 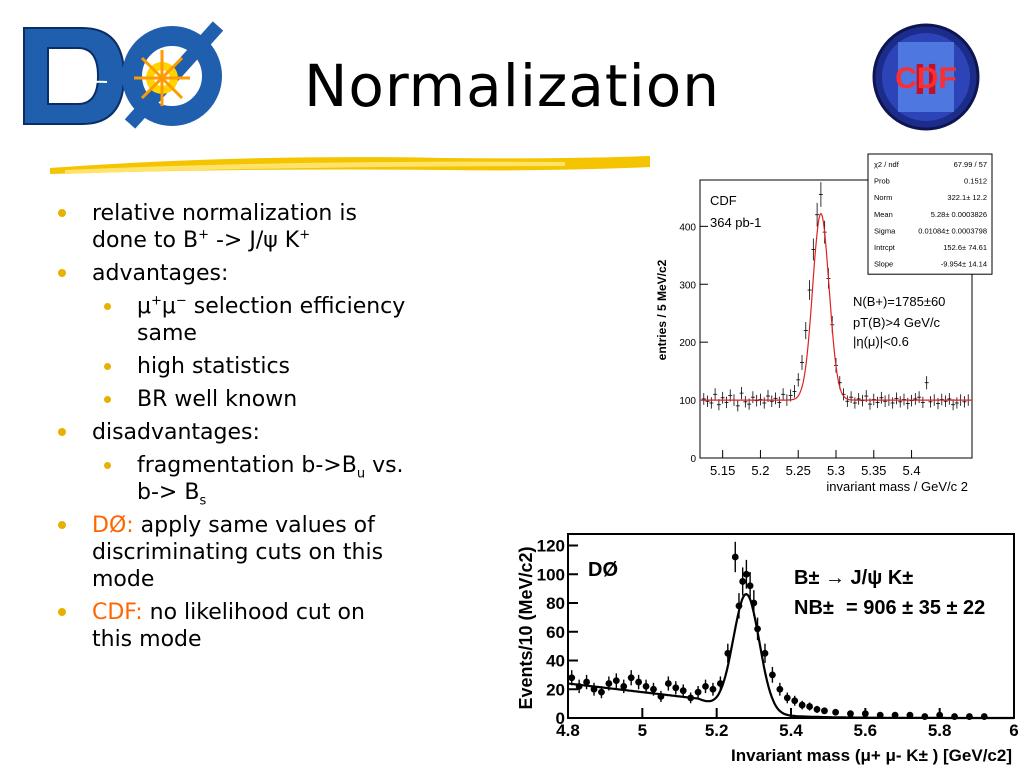 What do you see at coordinates (897, 322) in the screenshot?
I see `cdf-annotation-pt: pT(B)>4 GeV/c` at bounding box center [897, 322].